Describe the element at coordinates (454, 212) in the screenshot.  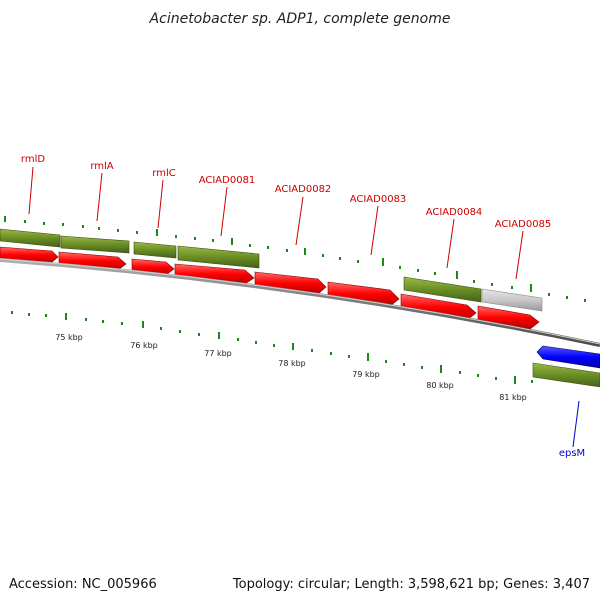
I see `gene-label-ACIAD0084: ACIAD0084` at that location.